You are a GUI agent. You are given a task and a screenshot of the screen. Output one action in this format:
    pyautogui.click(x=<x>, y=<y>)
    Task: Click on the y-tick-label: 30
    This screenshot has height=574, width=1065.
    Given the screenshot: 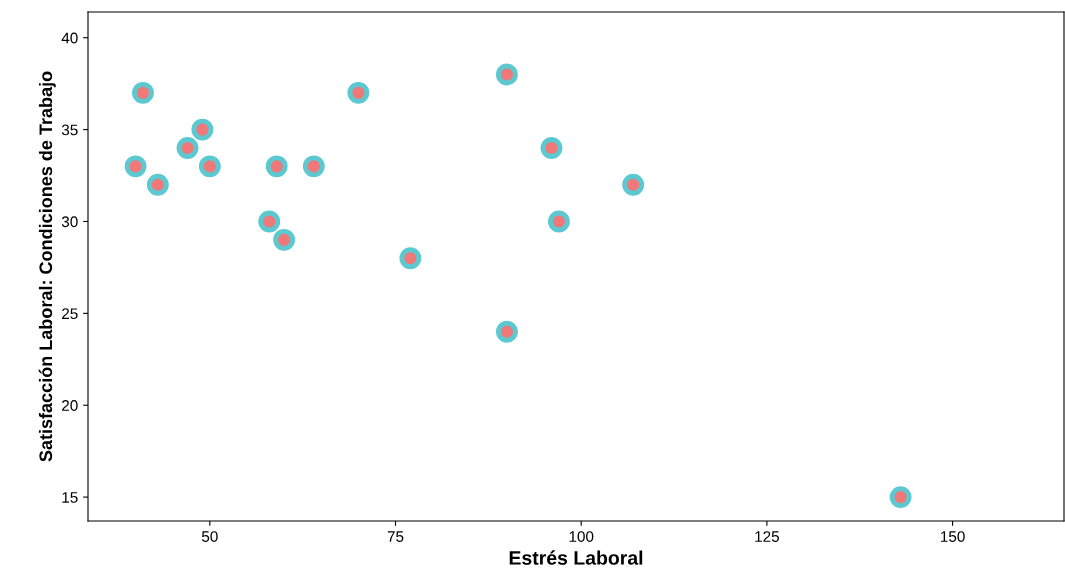 What is the action you would take?
    pyautogui.click(x=69, y=222)
    